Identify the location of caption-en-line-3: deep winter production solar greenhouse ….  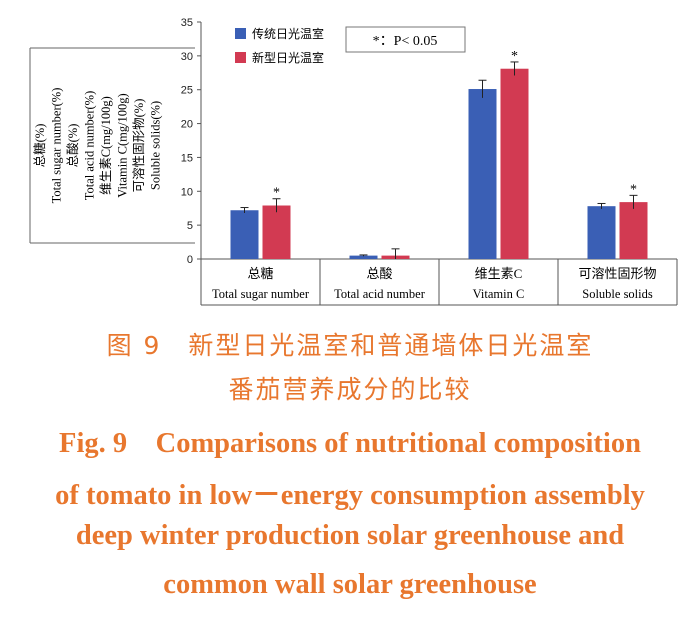
(350, 535).